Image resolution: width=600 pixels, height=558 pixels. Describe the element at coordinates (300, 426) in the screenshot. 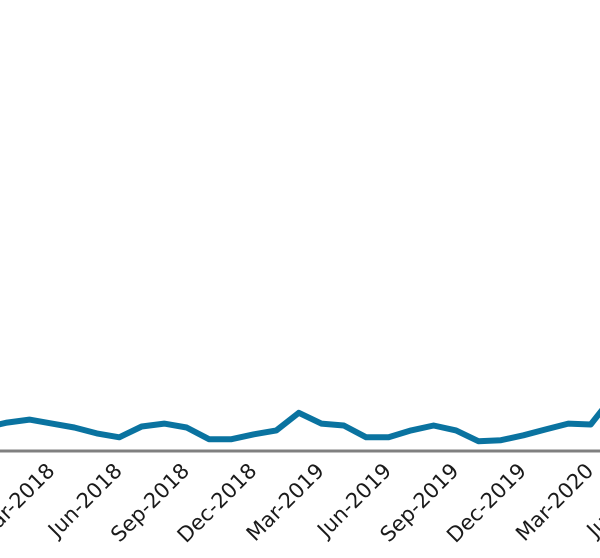

I see `series-line` at that location.